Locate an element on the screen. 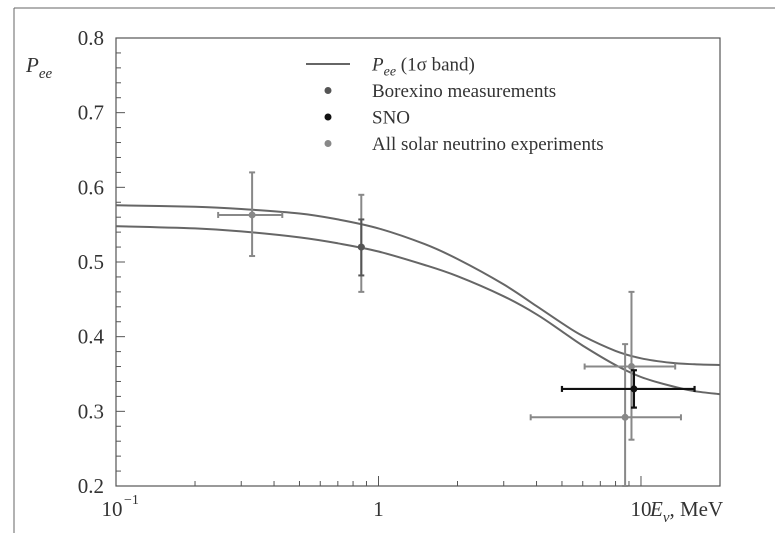 The height and width of the screenshot is (533, 775). y-tick-label: 0.6 is located at coordinates (91, 187).